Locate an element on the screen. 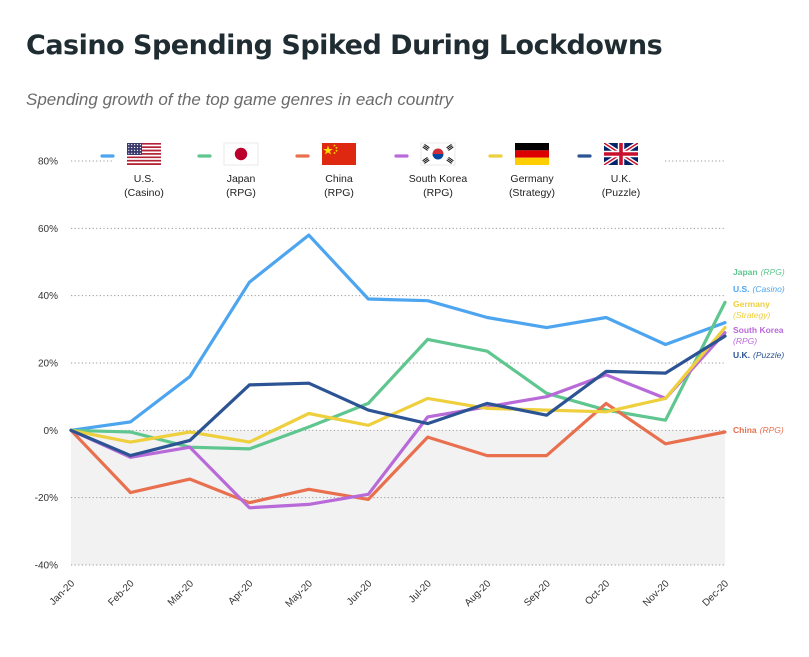  svg-text:Japan(RPG): Japan (RPG) is located at coordinates (759, 272).